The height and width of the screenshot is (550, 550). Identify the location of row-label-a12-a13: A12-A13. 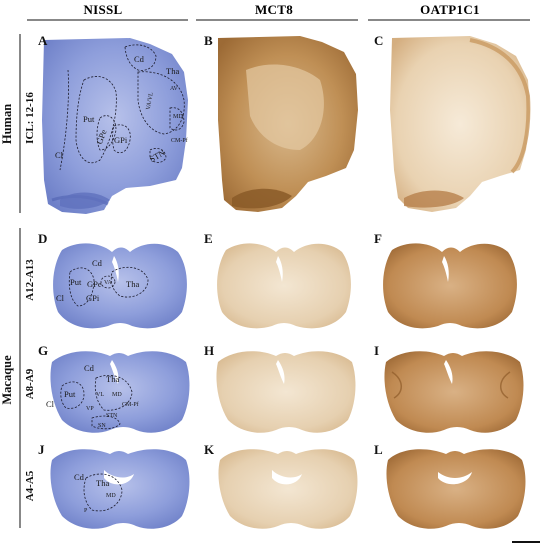
(30, 280).